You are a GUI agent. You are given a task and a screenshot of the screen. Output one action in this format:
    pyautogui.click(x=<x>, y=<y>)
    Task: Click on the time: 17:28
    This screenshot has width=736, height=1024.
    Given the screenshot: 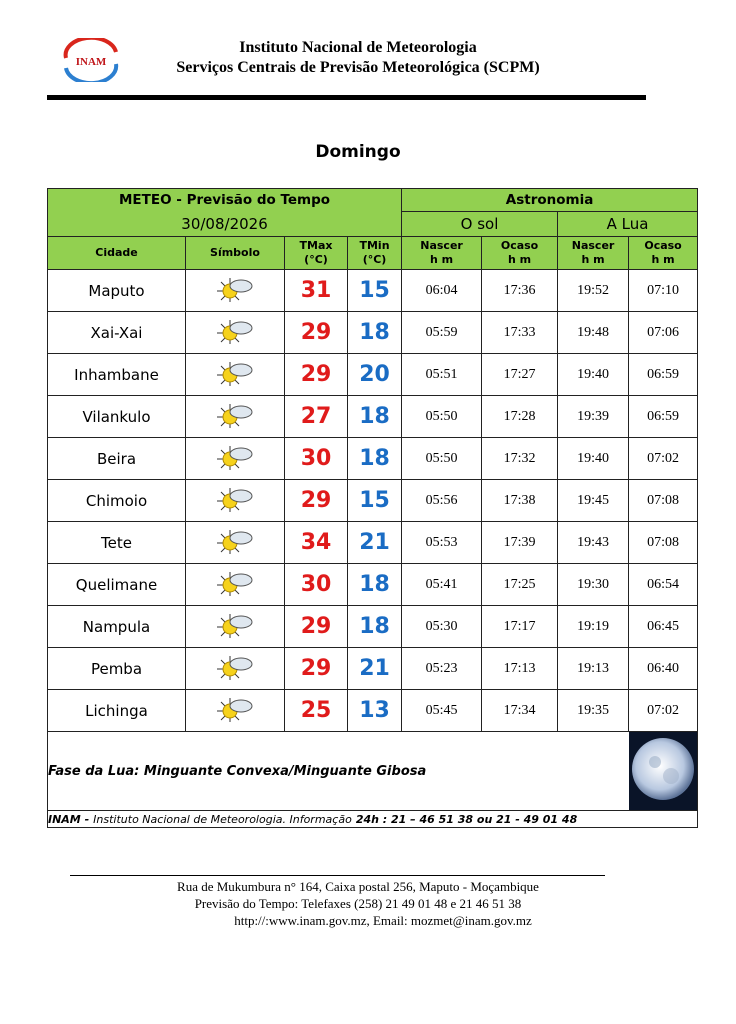 What is the action you would take?
    pyautogui.click(x=520, y=416)
    